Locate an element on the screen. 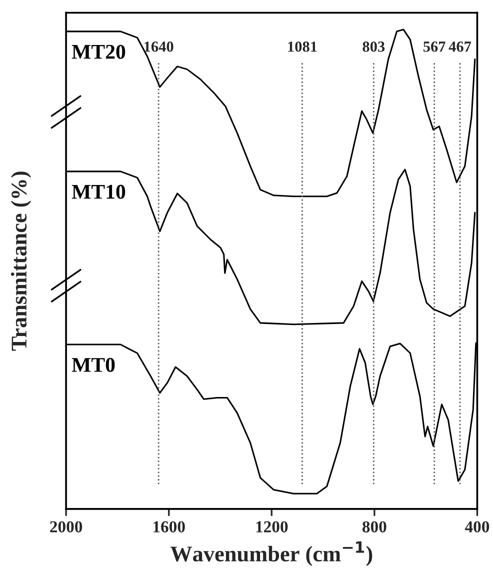 The width and height of the screenshot is (493, 579). series-label: MT10 is located at coordinates (99, 191).